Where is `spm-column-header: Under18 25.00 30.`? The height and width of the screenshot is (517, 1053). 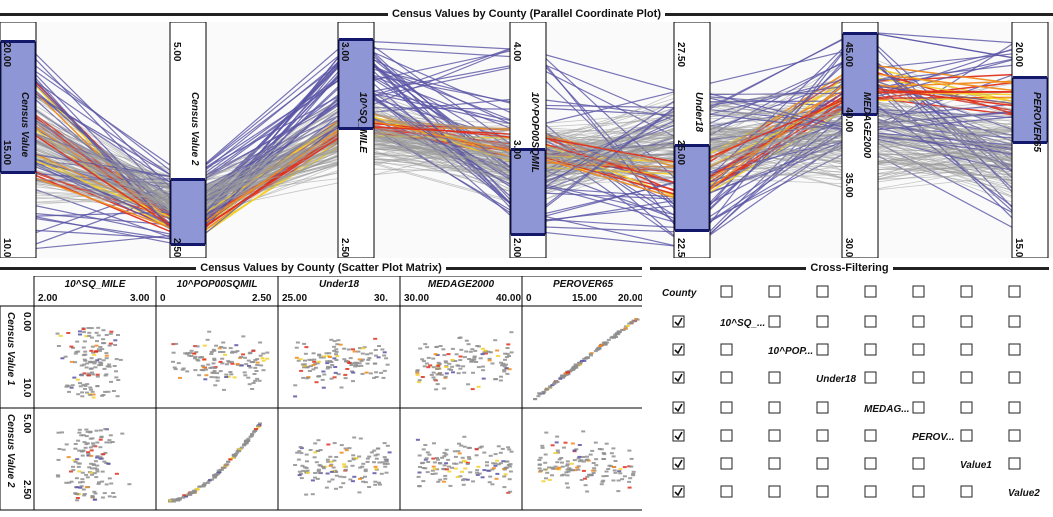
spm-column-header: Under18 25.00 30. is located at coordinates (339, 291).